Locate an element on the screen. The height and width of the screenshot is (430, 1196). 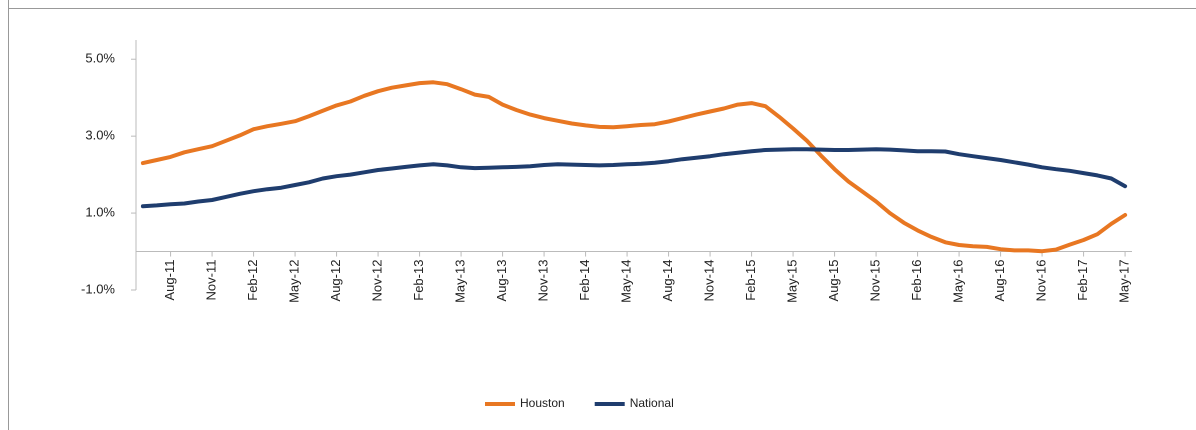
legend-label: Houston is located at coordinates (542, 403).